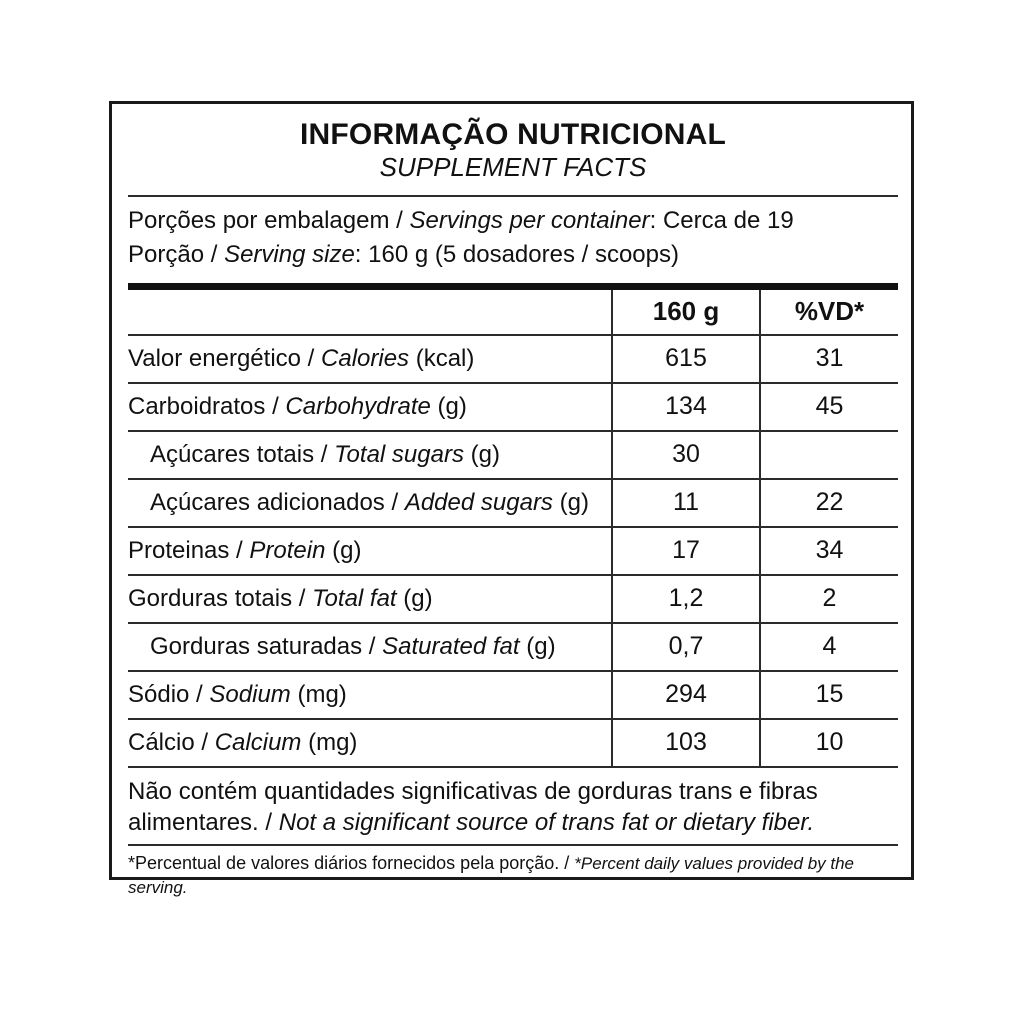 The height and width of the screenshot is (1024, 1024). What do you see at coordinates (214, 358) in the screenshot?
I see `nutrient-name-pt: Valor energético` at bounding box center [214, 358].